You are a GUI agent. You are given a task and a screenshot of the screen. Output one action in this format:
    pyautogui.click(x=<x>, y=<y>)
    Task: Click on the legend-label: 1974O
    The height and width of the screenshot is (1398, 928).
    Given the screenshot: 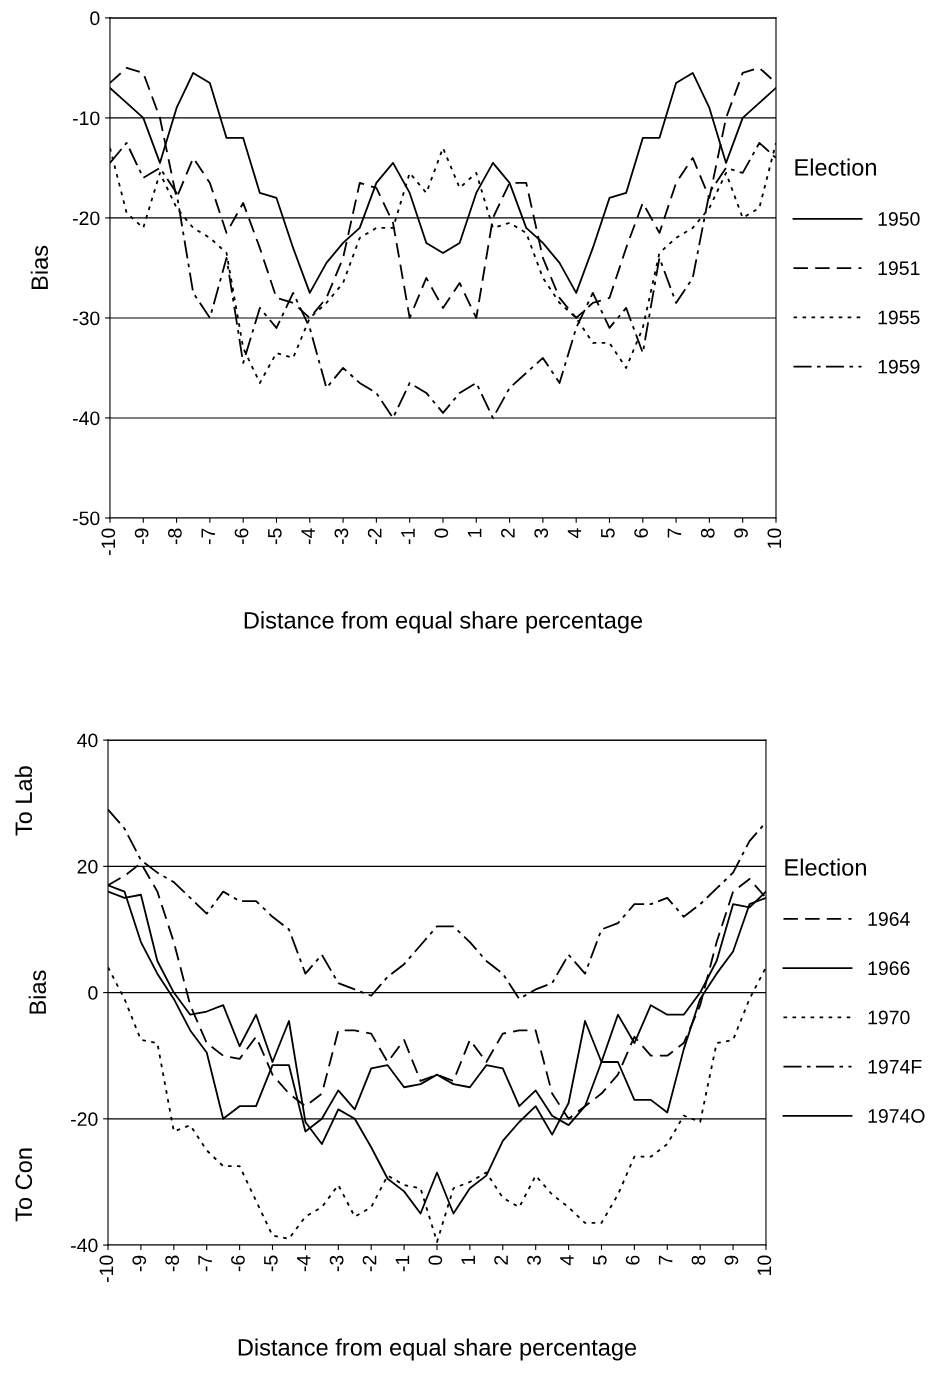 What is the action you would take?
    pyautogui.click(x=896, y=1116)
    